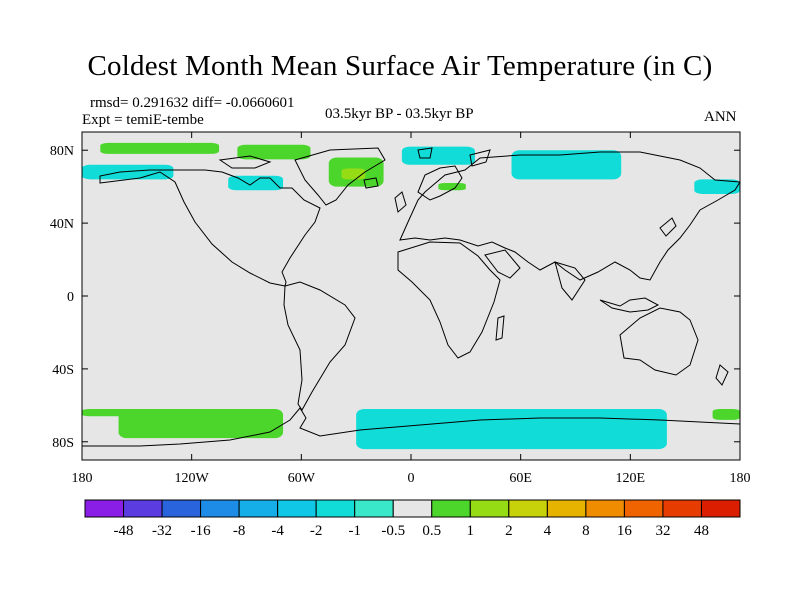 The image size is (800, 600). I want to click on coast-japan, so click(668, 227).